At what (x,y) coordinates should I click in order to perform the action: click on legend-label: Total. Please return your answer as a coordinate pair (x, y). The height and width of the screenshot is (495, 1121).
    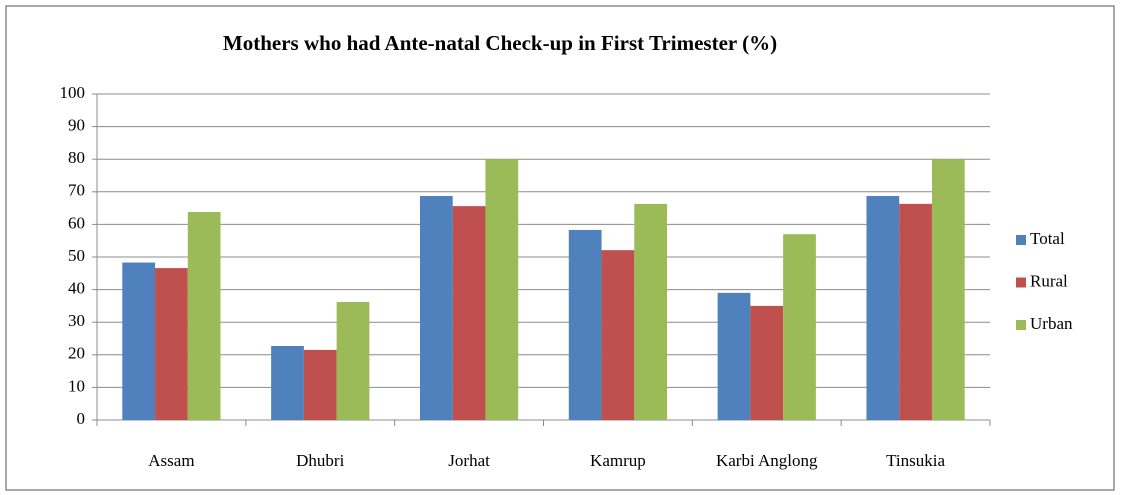
    Looking at the image, I should click on (1047, 238).